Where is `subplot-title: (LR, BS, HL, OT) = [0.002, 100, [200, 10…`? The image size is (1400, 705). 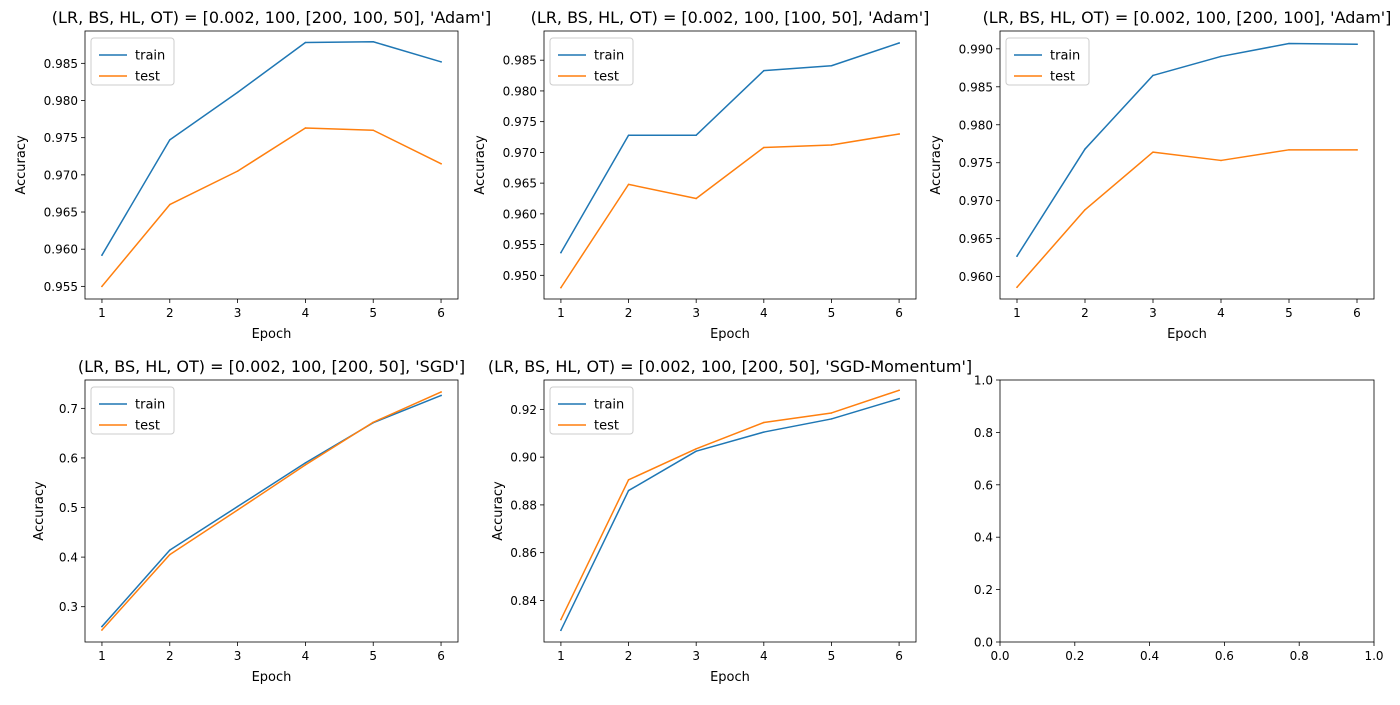
subplot-title: (LR, BS, HL, OT) = [0.002, 100, [200, 10… is located at coordinates (271, 17).